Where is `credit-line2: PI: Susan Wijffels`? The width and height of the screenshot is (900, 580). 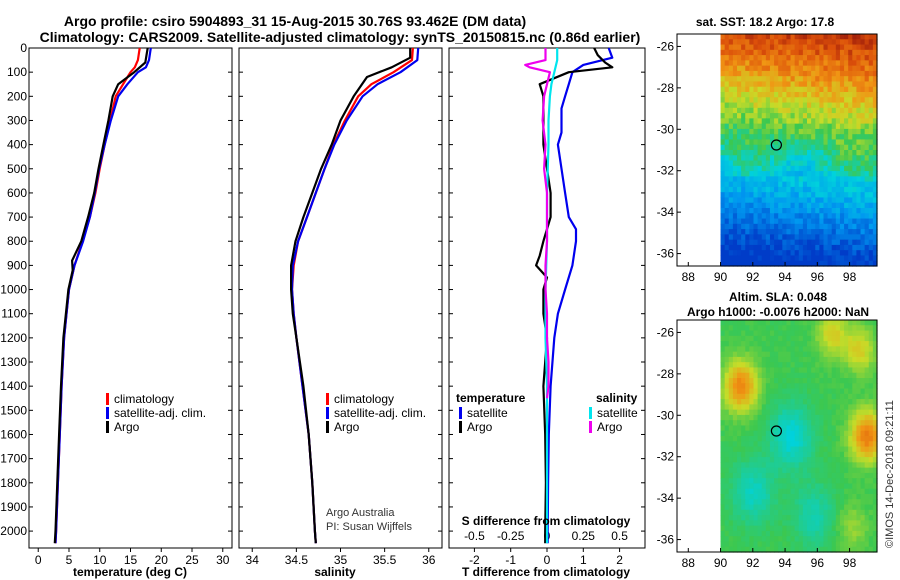 credit-line2: PI: Susan Wijffels is located at coordinates (369, 527).